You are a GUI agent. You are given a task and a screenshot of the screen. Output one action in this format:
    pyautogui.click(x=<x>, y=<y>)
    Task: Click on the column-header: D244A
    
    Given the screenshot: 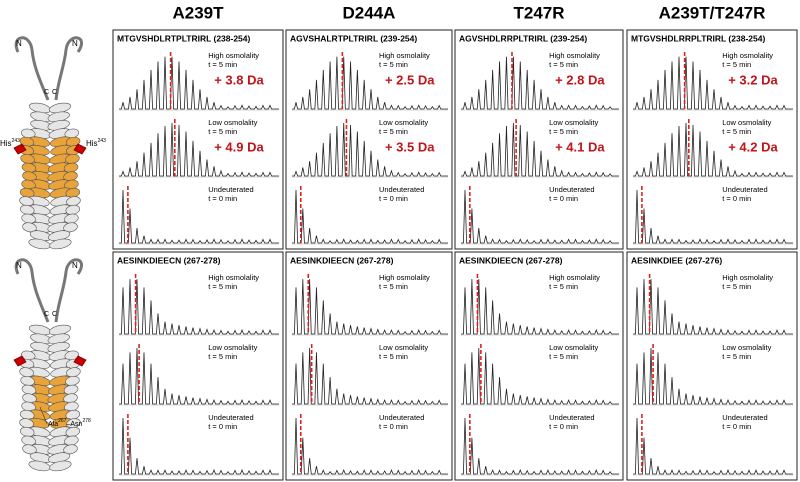 What is the action you would take?
    pyautogui.click(x=369, y=12)
    